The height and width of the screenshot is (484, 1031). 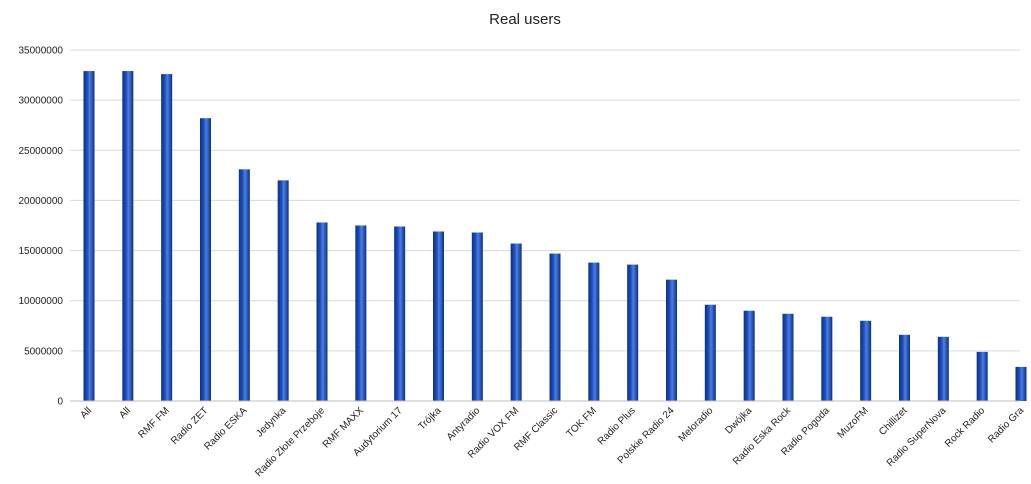 I want to click on x-tick-label: Rock Radio, so click(x=965, y=427).